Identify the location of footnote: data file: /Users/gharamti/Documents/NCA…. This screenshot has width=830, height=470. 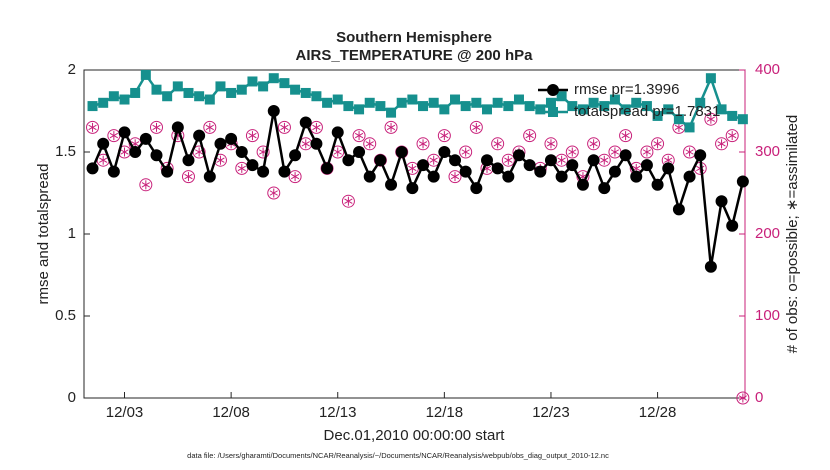
(398, 455).